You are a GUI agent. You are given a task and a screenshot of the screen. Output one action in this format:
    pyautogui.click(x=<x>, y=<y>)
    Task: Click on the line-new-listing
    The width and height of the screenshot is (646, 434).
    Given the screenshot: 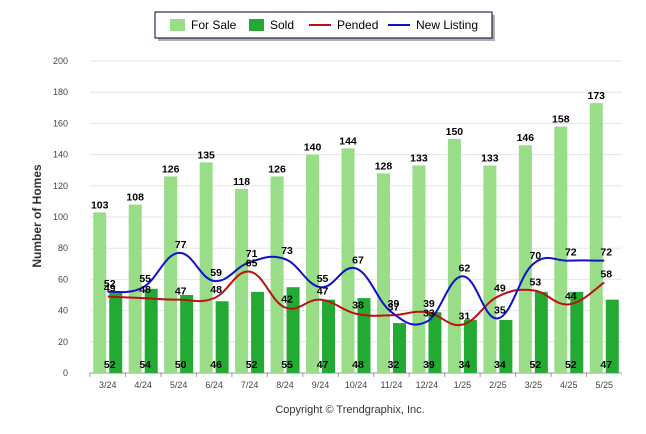 What is the action you would take?
    pyautogui.click(x=356, y=288)
    